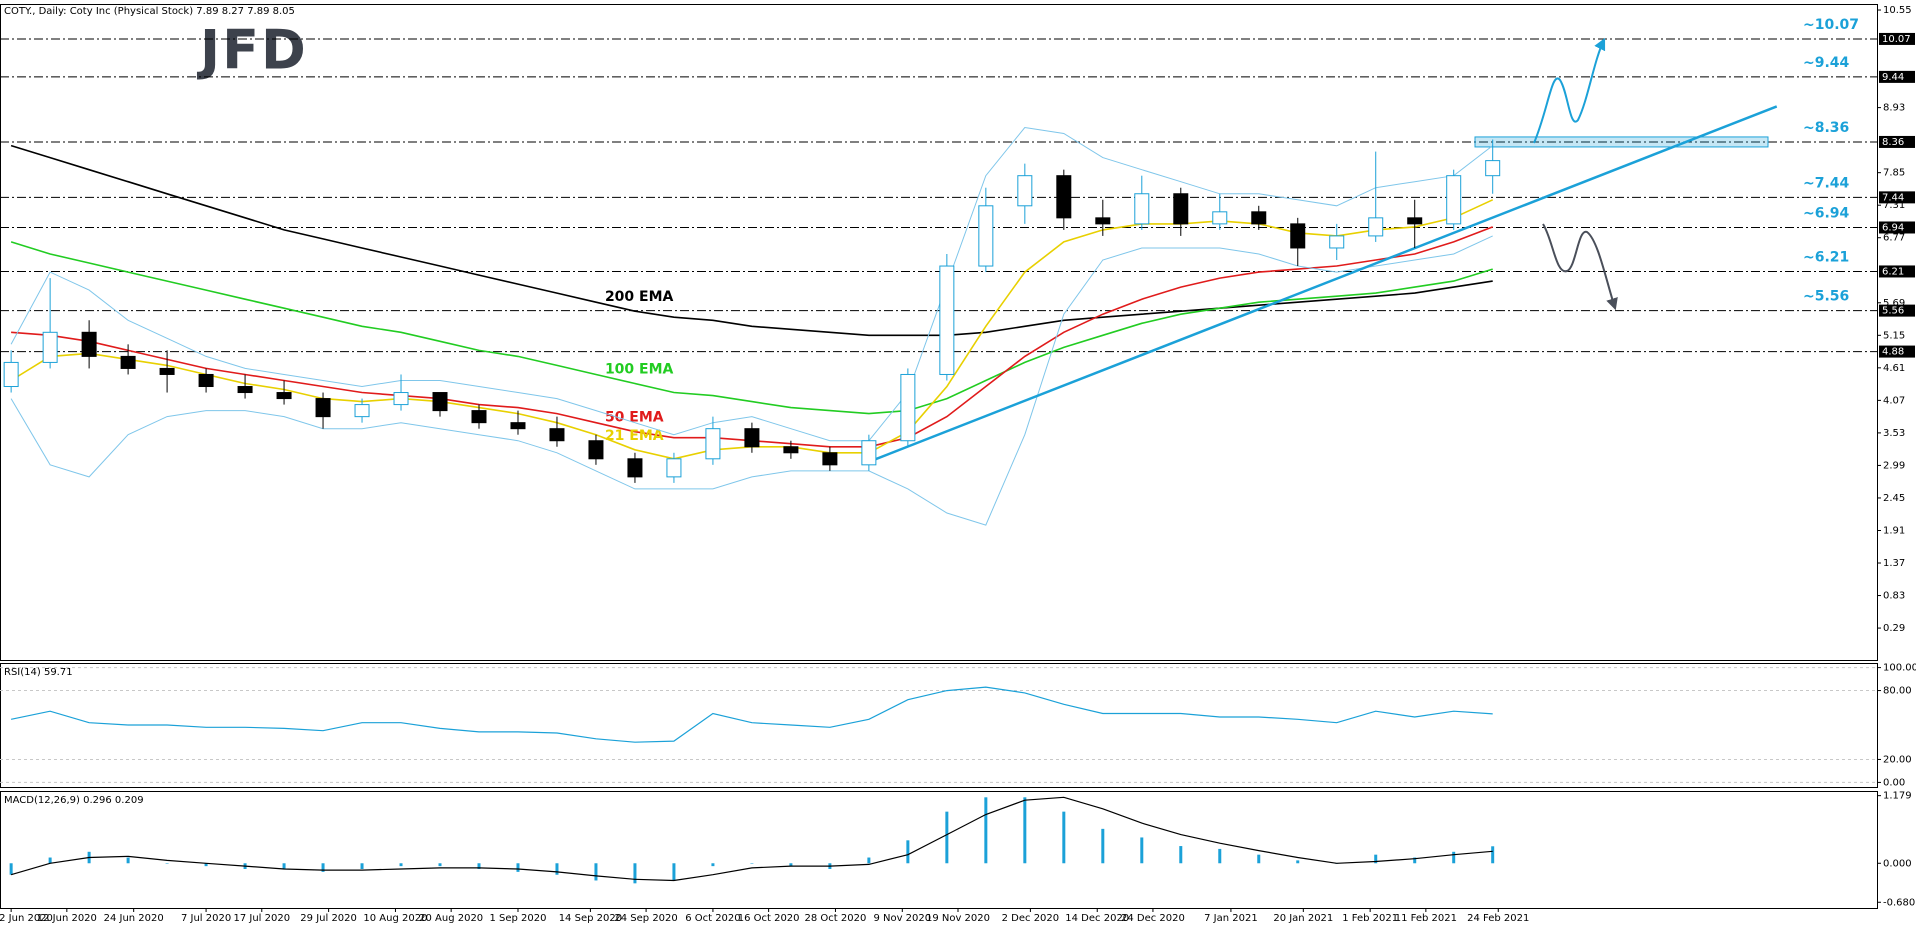 The width and height of the screenshot is (1916, 928). What do you see at coordinates (74, 800) in the screenshot?
I see `chart-title: MACD(12,26,9) 0.296 0.209` at bounding box center [74, 800].